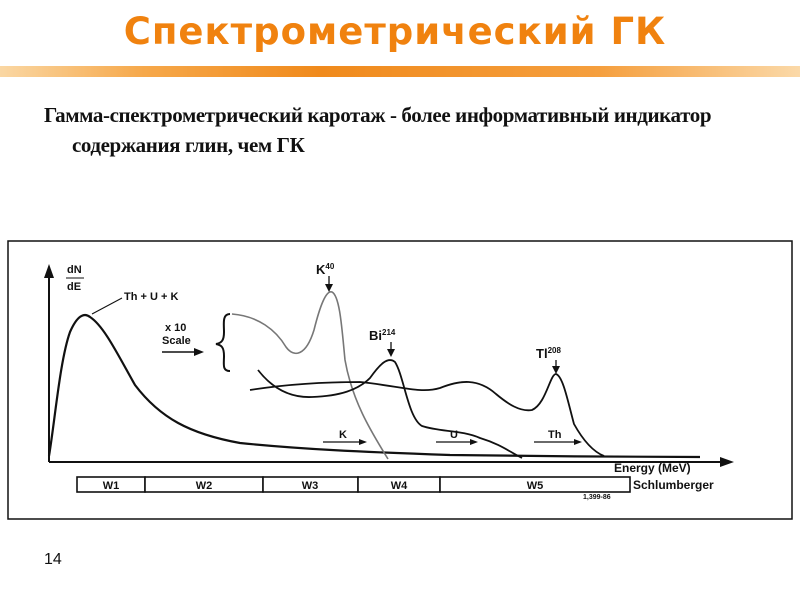 The height and width of the screenshot is (600, 800). I want to click on window-w4-label: W4, so click(399, 486).